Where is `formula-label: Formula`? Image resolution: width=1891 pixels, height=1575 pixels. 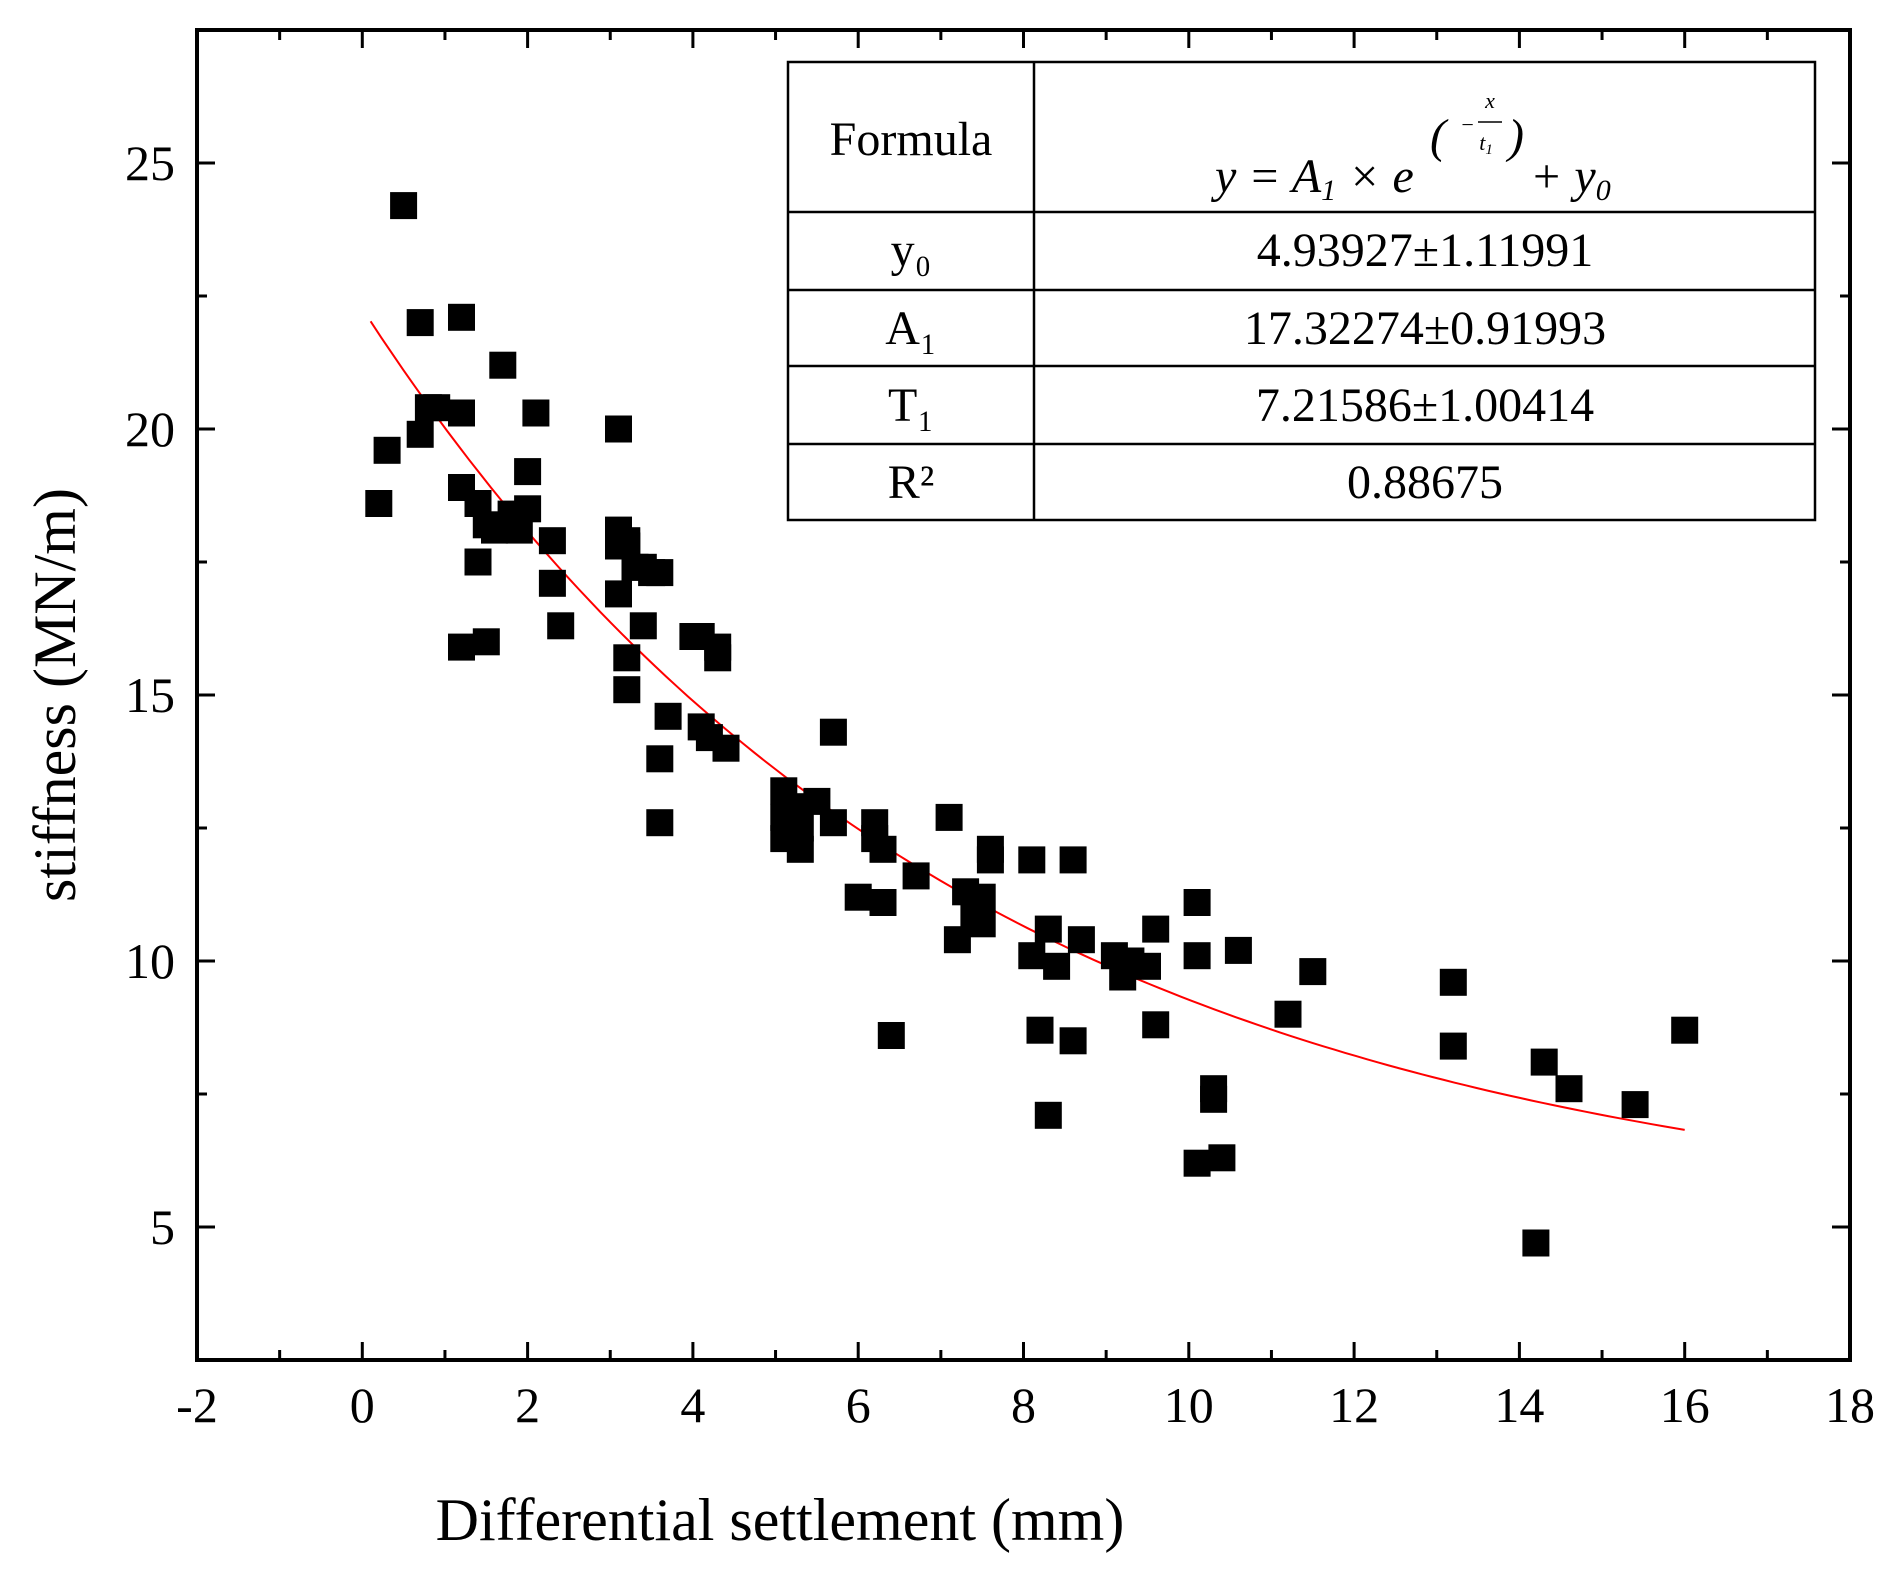 formula-label: Formula is located at coordinates (911, 139).